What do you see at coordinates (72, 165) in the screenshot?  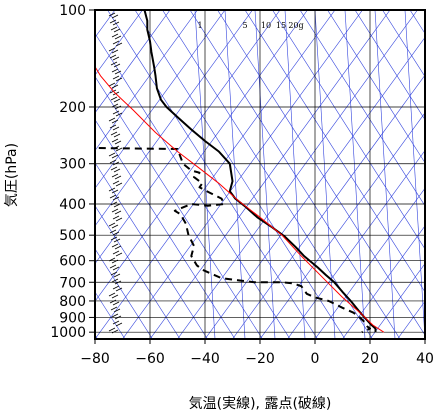 I see `y-tick-label: 300` at bounding box center [72, 165].